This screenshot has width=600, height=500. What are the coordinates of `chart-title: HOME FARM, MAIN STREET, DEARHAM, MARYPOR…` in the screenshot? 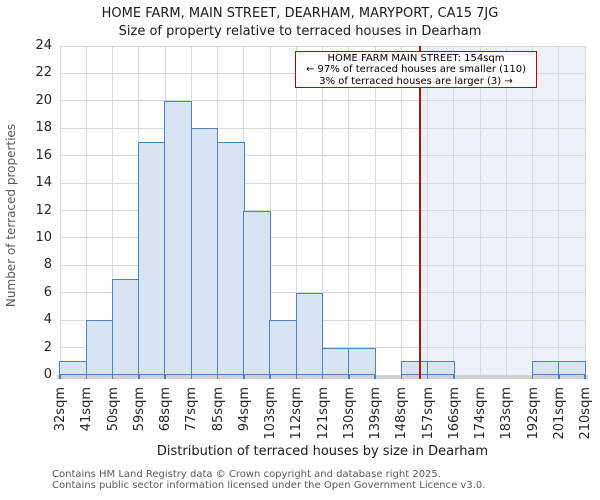 It's located at (300, 13).